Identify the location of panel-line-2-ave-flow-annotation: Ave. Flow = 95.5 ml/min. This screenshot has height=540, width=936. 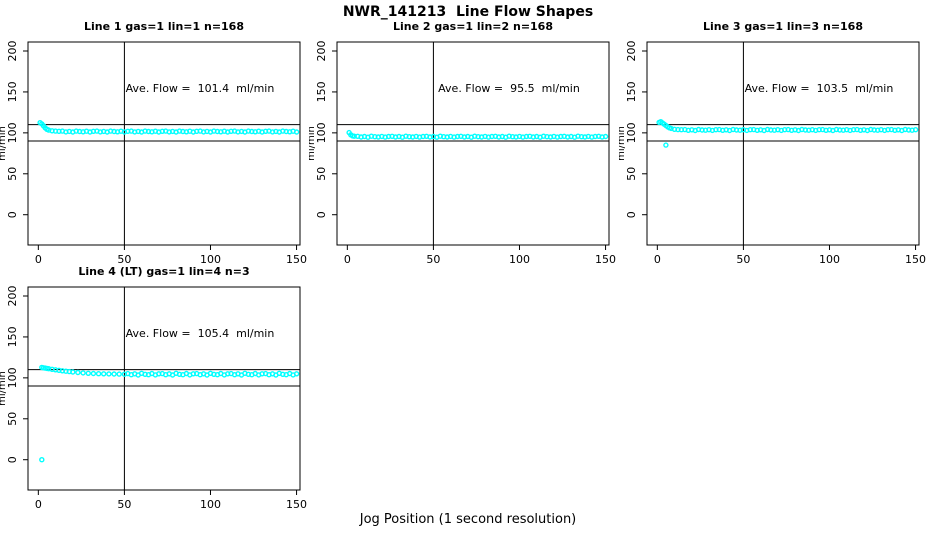
(509, 88).